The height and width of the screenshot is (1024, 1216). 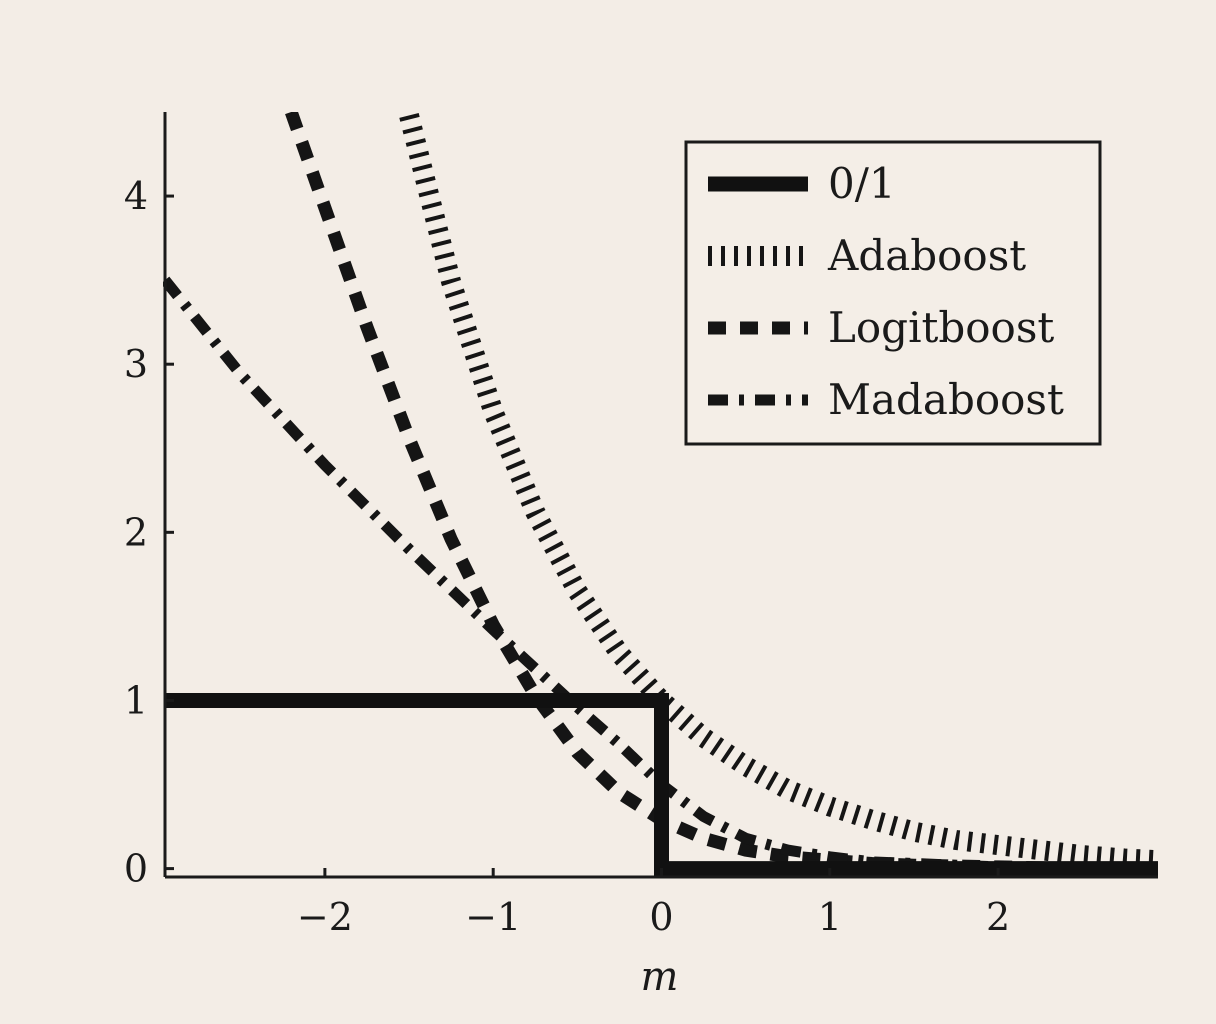 I want to click on y-tick-label: 3, so click(x=136, y=364).